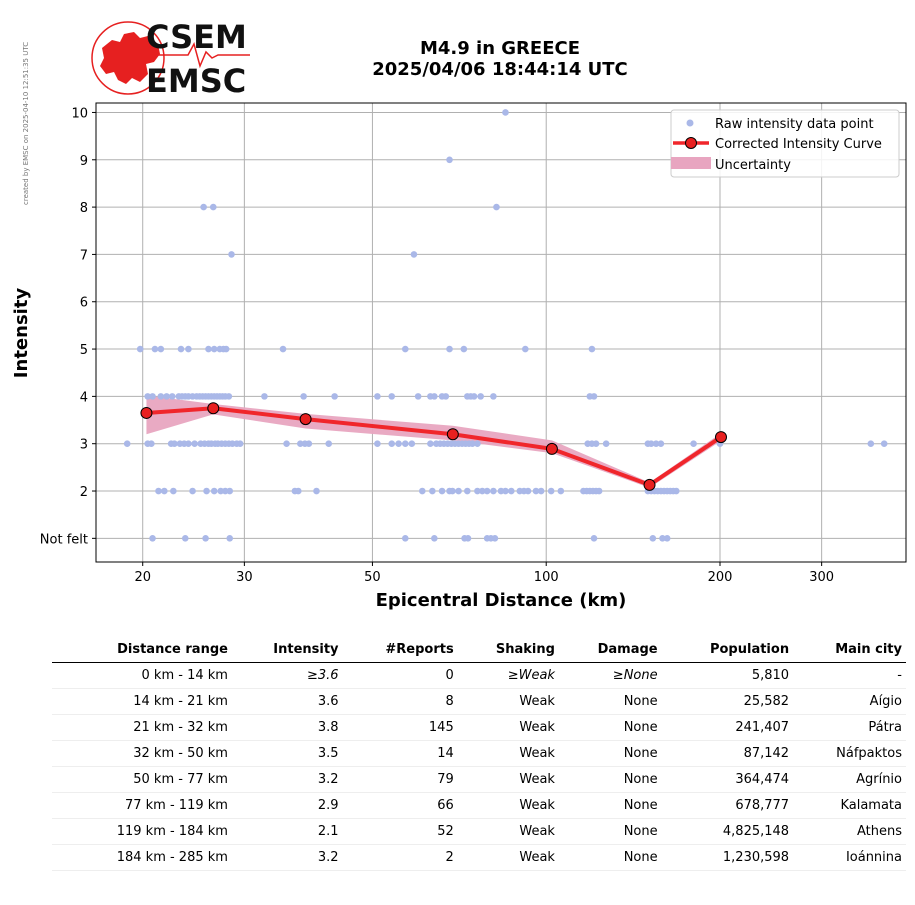 This screenshot has width=915, height=905. Describe the element at coordinates (79, 113) in the screenshot. I see `y-tick-label: 10` at that location.